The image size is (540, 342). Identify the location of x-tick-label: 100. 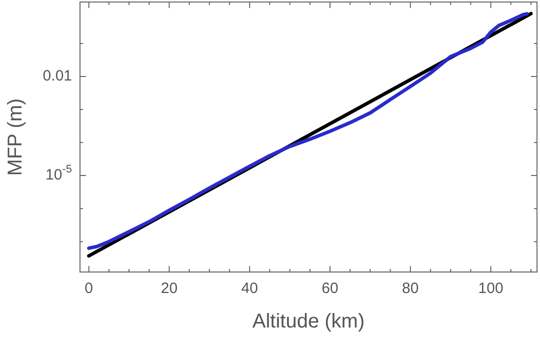
(491, 289).